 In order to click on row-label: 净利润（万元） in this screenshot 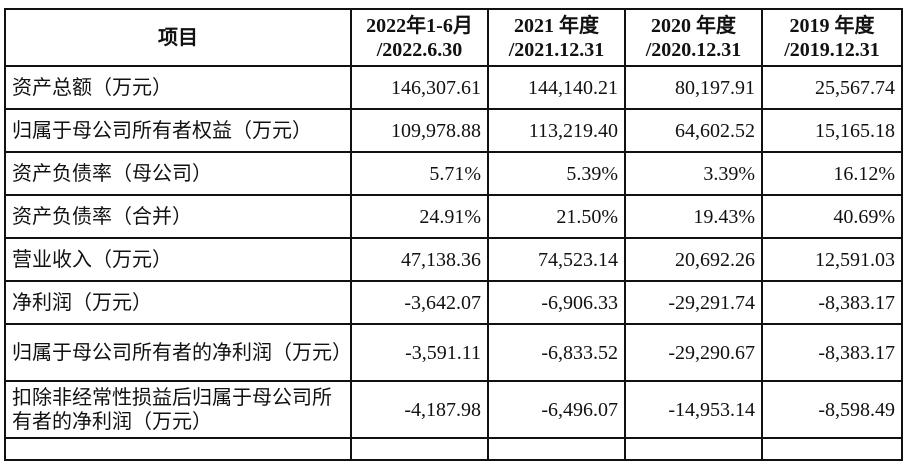, I will do `click(178, 302)`.